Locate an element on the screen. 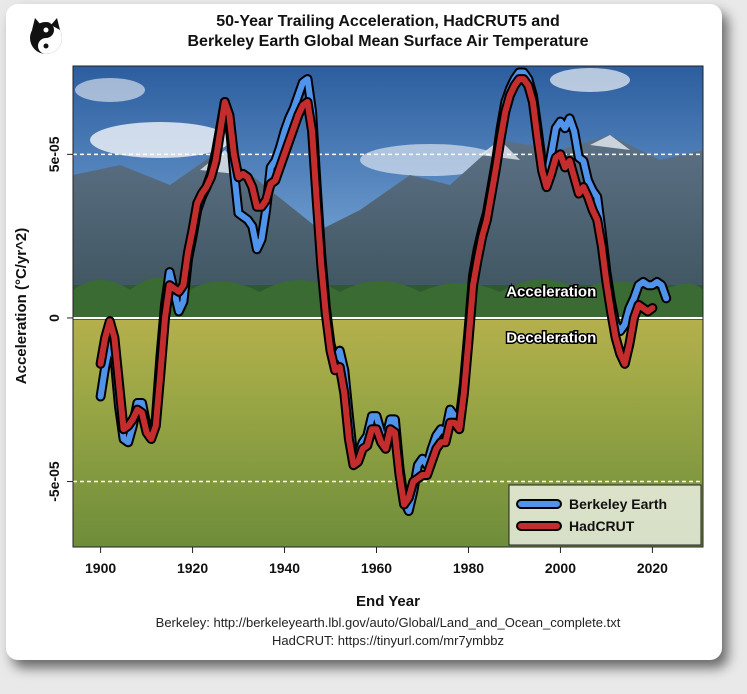  annotation-deceleration: Deceleration is located at coordinates (551, 337).